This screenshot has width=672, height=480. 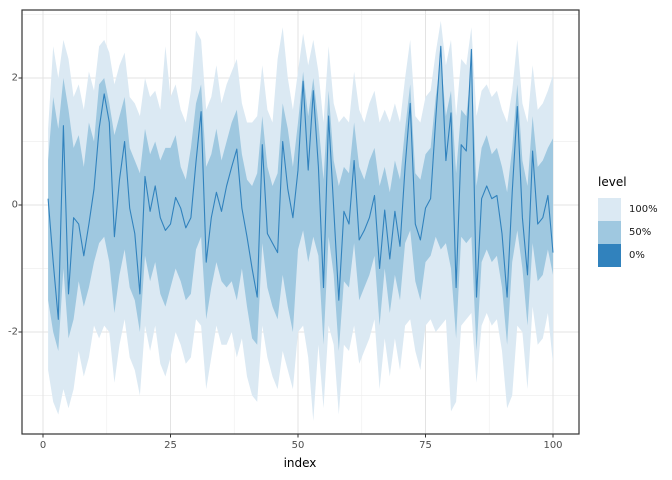 What do you see at coordinates (628, 255) in the screenshot?
I see `legend-item: 0%` at bounding box center [628, 255].